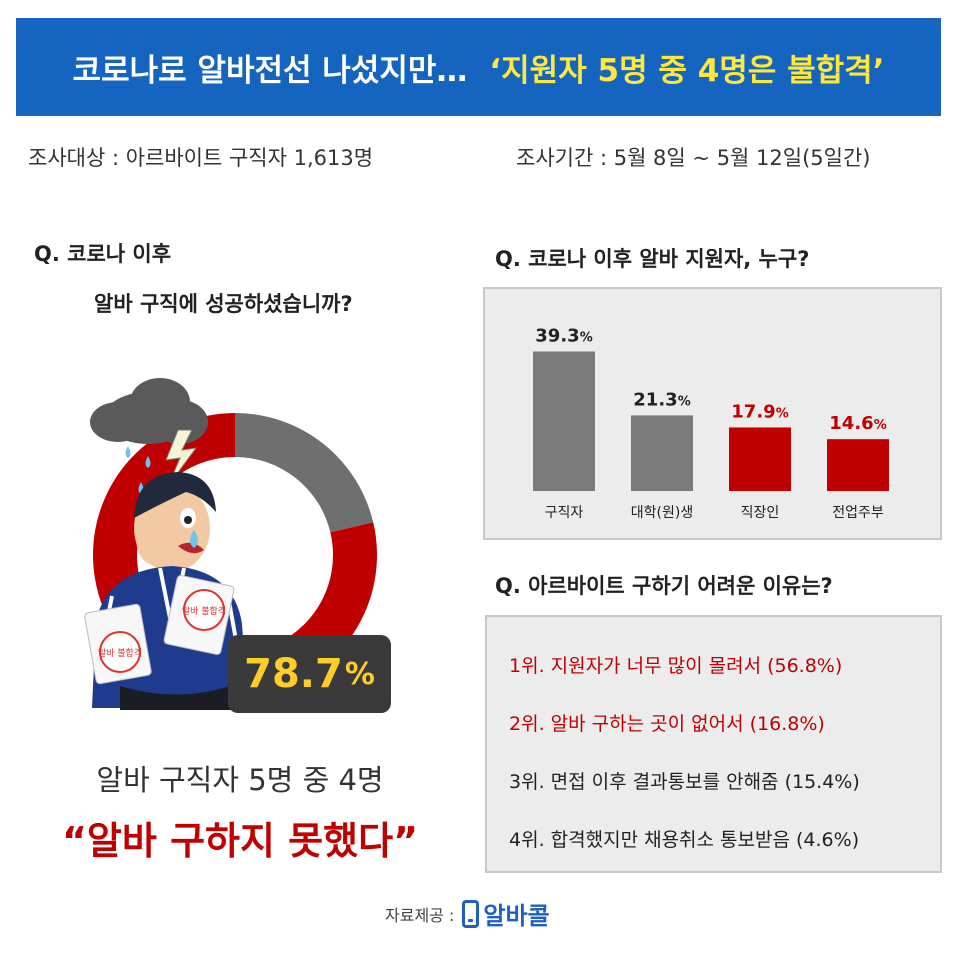  What do you see at coordinates (563, 335) in the screenshot?
I see `bar-value-label: 39.3%` at bounding box center [563, 335].